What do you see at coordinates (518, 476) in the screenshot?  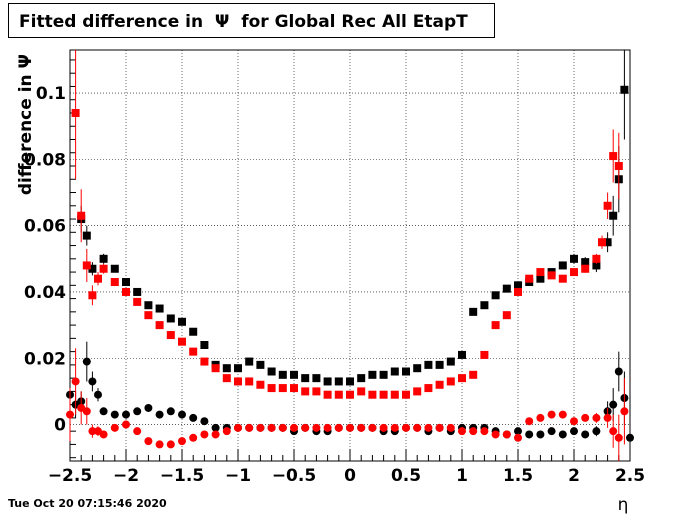 I see `x-tick-label: 1.5` at bounding box center [518, 476].